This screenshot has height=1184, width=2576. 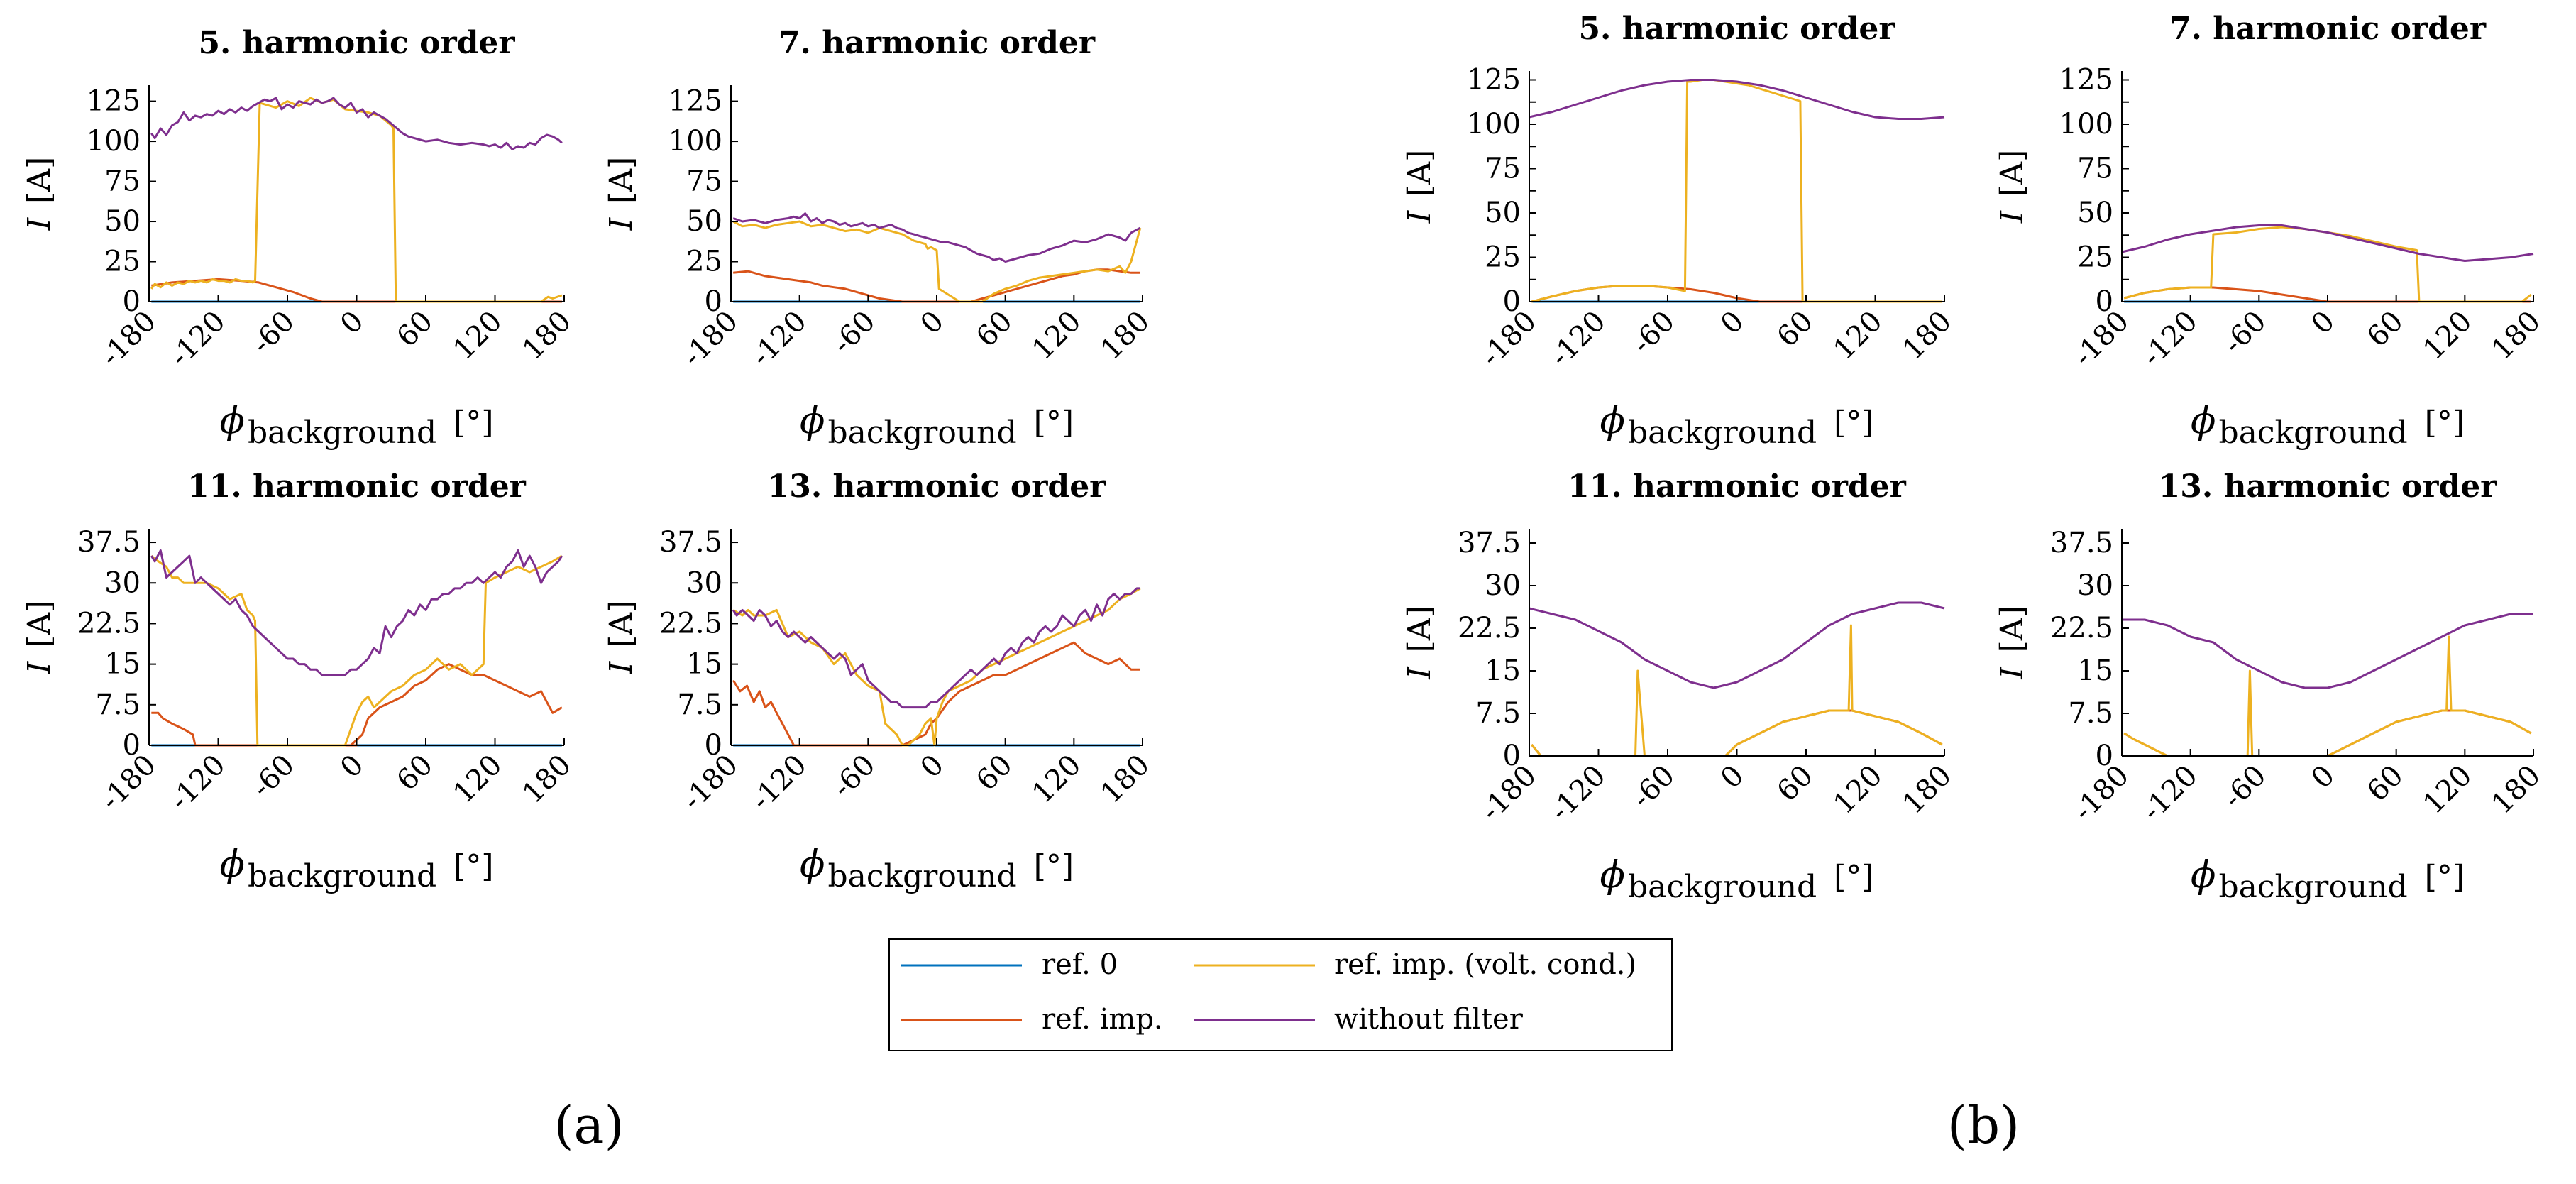 What do you see at coordinates (2095, 213) in the screenshot?
I see `y-tick-label: 50` at bounding box center [2095, 213].